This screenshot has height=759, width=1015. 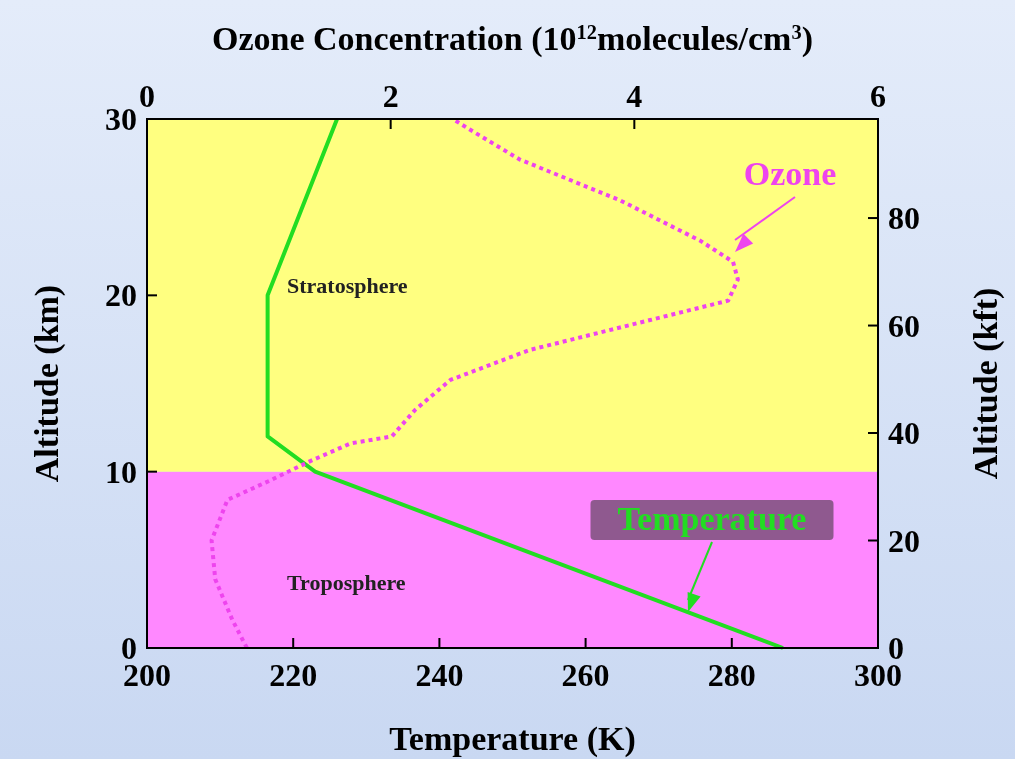 What do you see at coordinates (904, 540) in the screenshot?
I see `y2-tick-label: 20` at bounding box center [904, 540].